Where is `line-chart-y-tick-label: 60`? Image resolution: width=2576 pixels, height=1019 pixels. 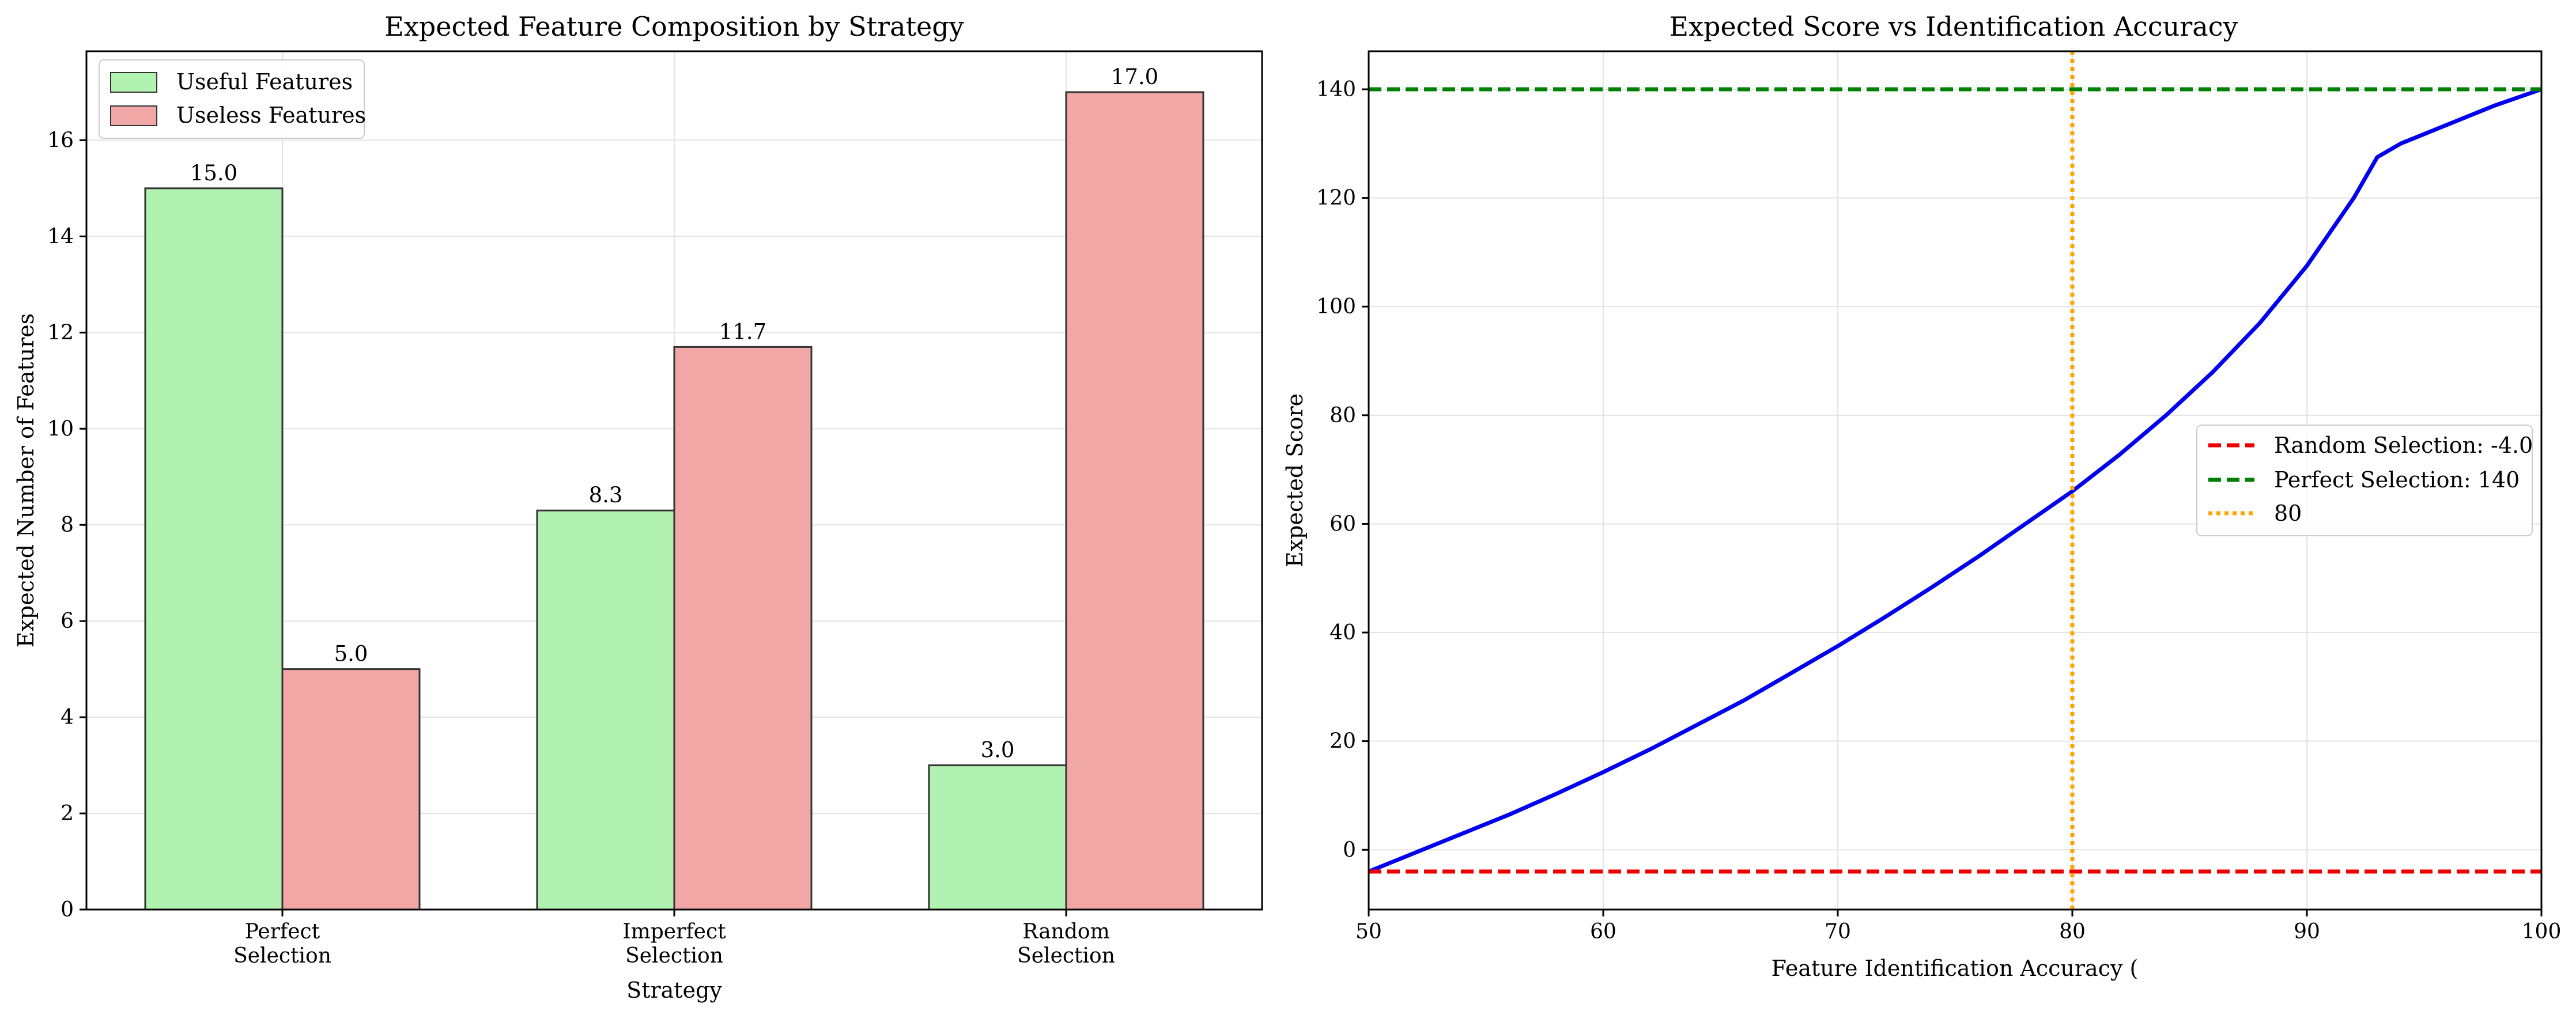
line-chart-y-tick-label: 60 is located at coordinates (1342, 524).